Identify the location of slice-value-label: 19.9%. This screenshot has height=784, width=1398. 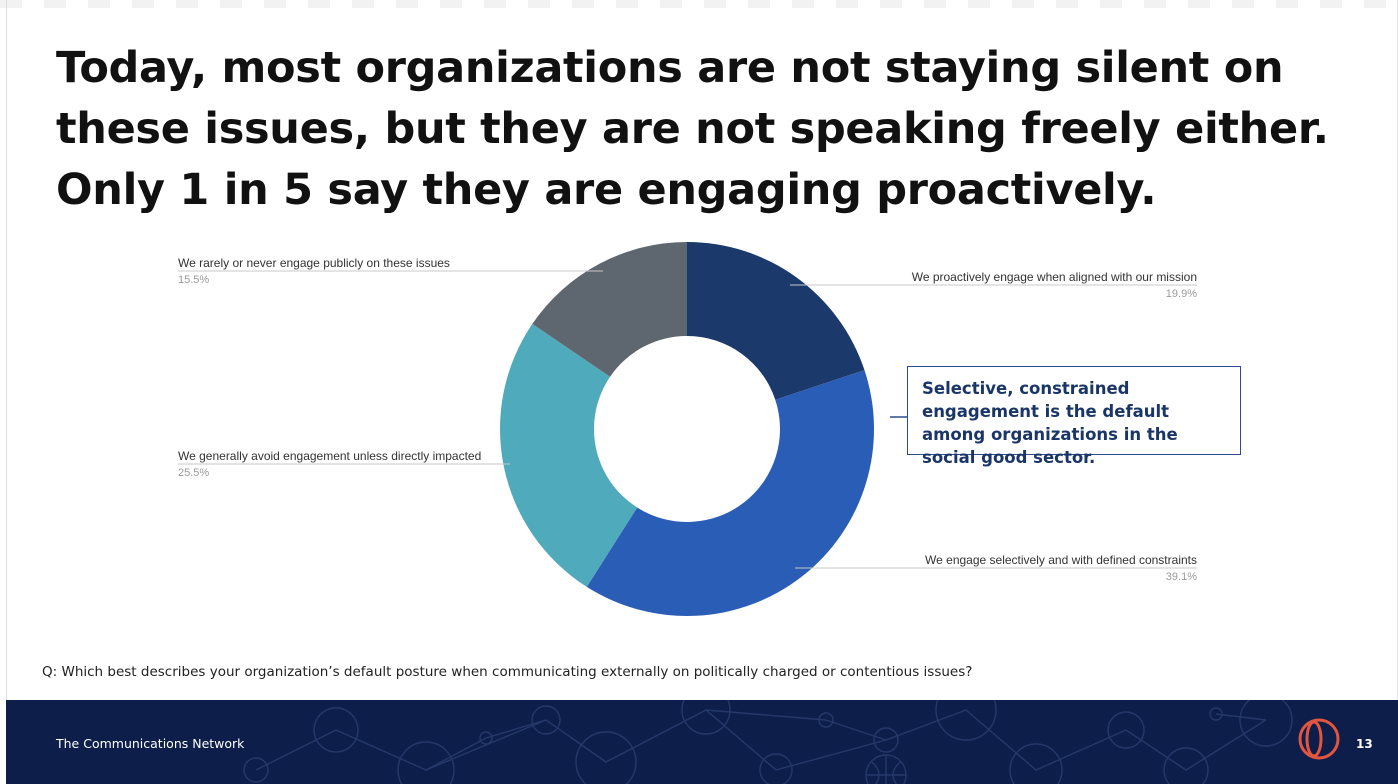
(1181, 294).